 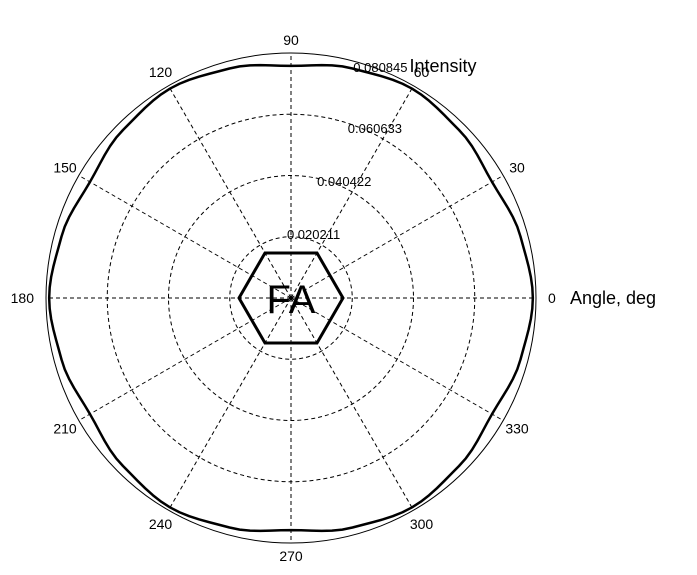 I want to click on radial-axis-label: Intensity, so click(x=443, y=66).